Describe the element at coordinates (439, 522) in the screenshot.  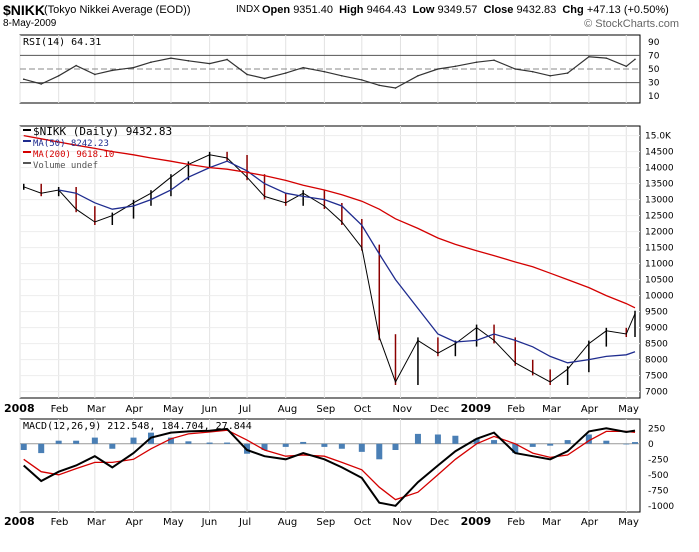
I see `x-axis-tick-label: Dec` at that location.